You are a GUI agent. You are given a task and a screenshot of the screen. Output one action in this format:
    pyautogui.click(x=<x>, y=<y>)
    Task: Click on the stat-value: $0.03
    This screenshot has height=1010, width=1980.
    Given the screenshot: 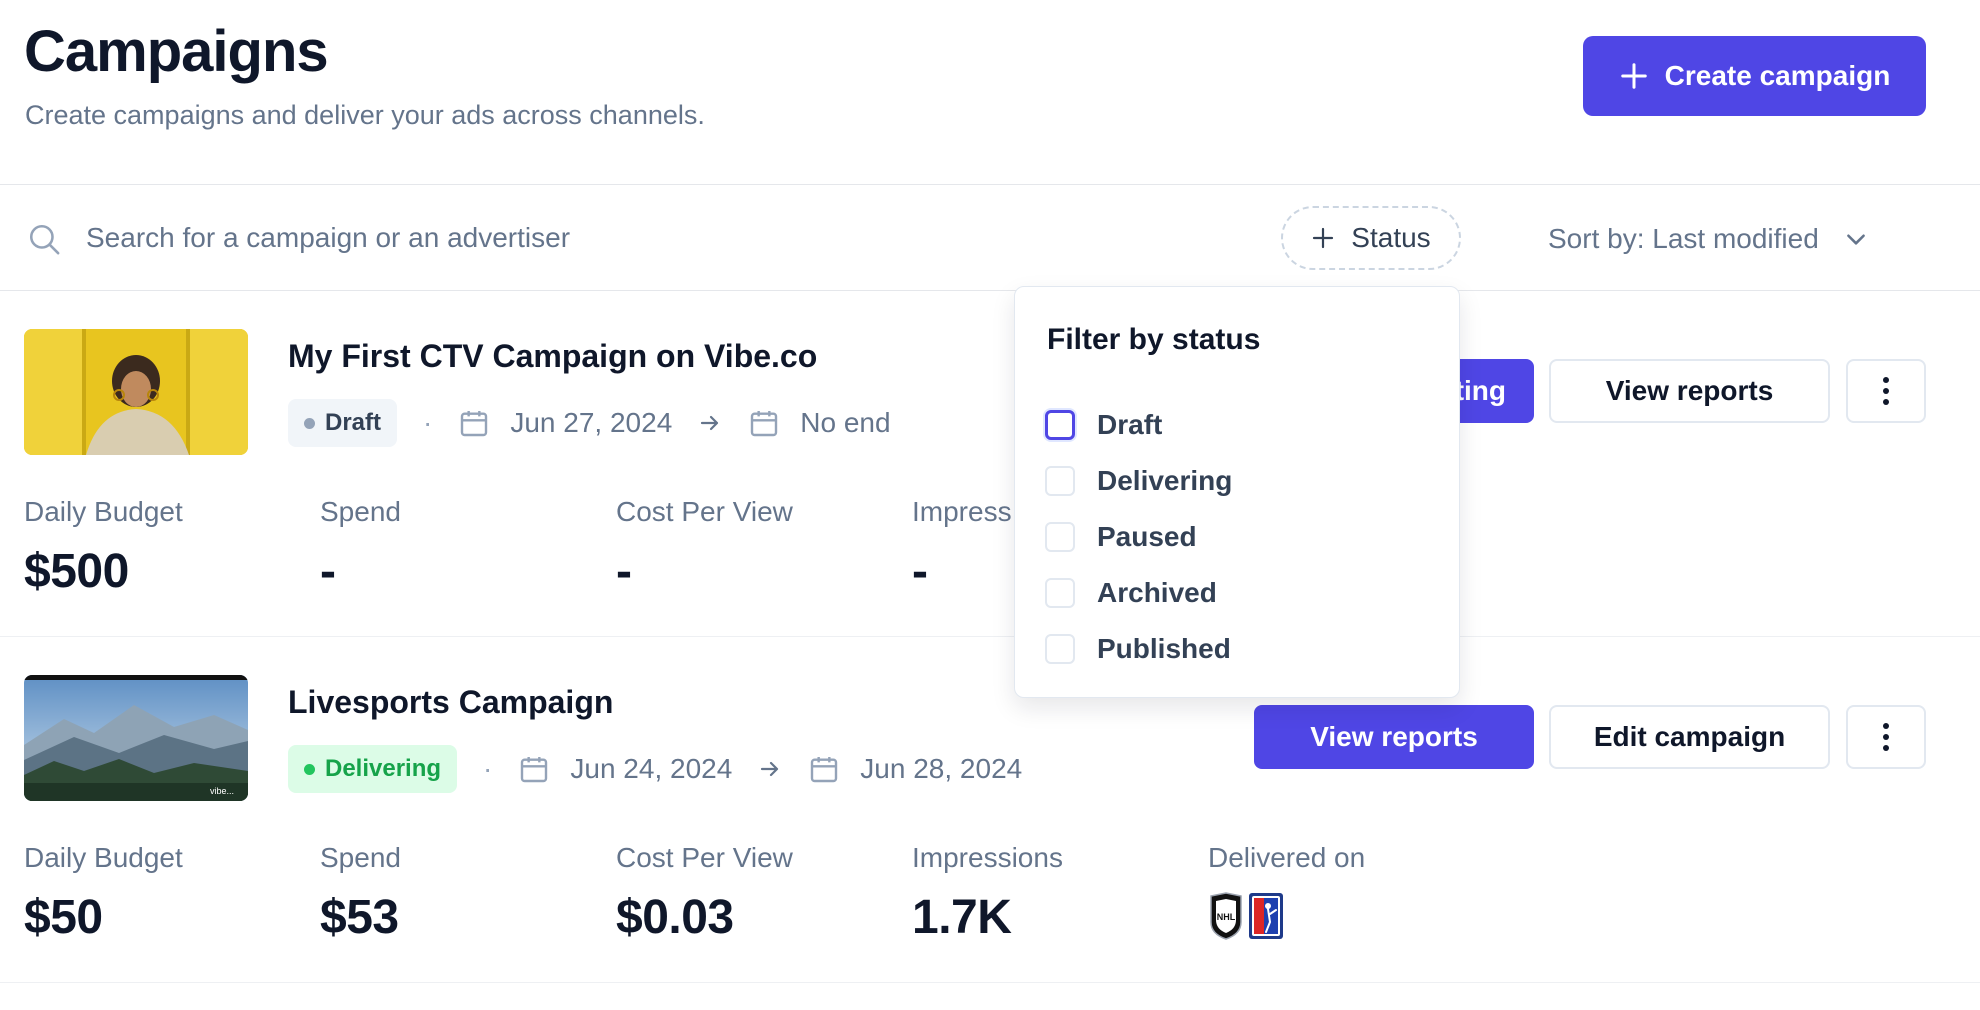 What is the action you would take?
    pyautogui.click(x=675, y=917)
    